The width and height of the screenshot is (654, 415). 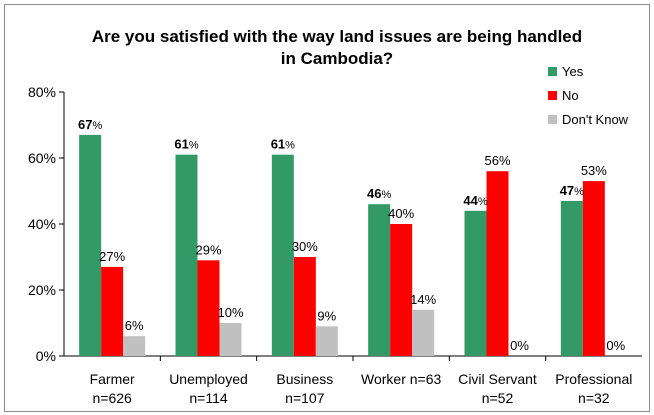 I want to click on category-label-n: n=107, so click(x=305, y=398).